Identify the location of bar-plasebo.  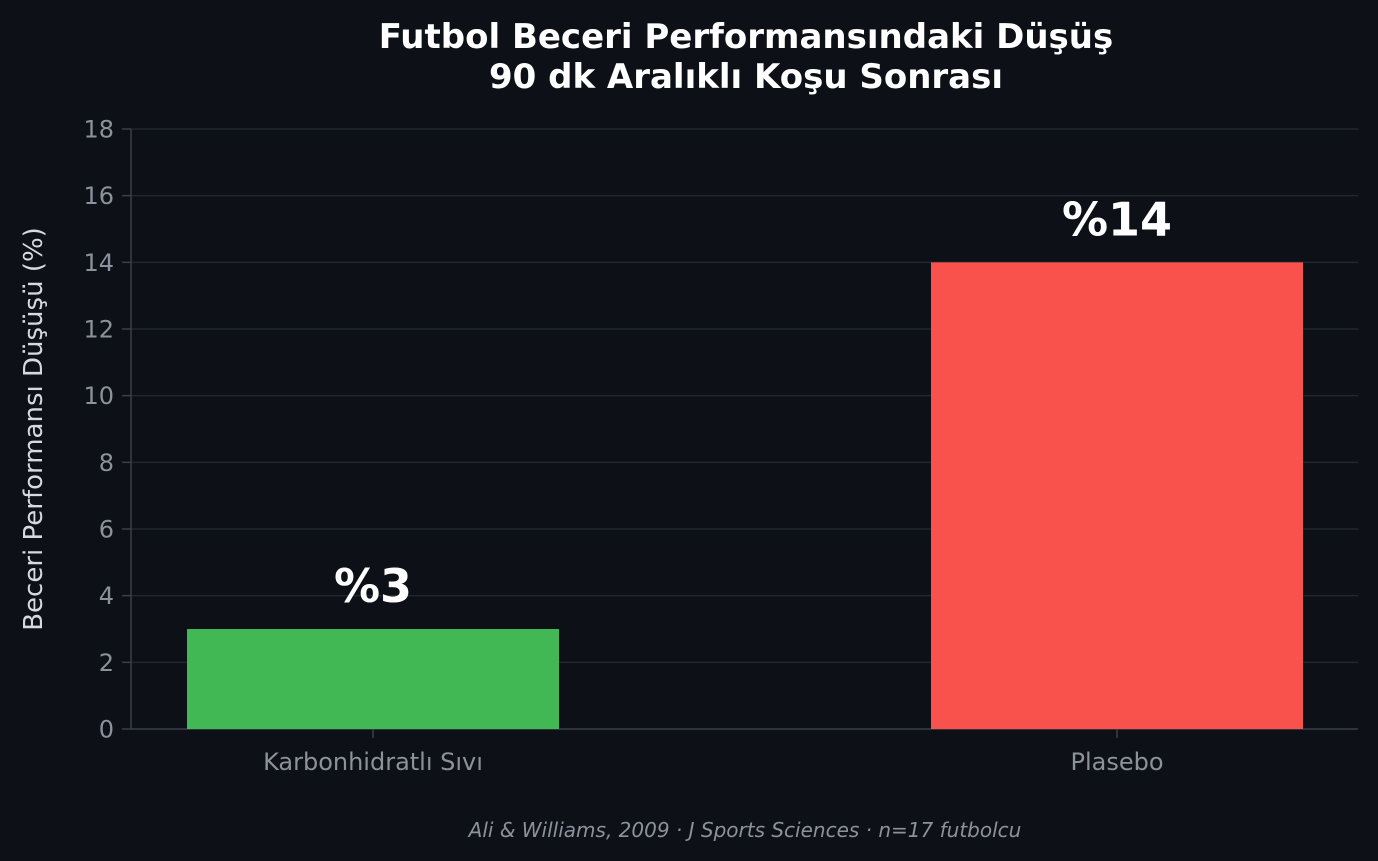
(1117, 495).